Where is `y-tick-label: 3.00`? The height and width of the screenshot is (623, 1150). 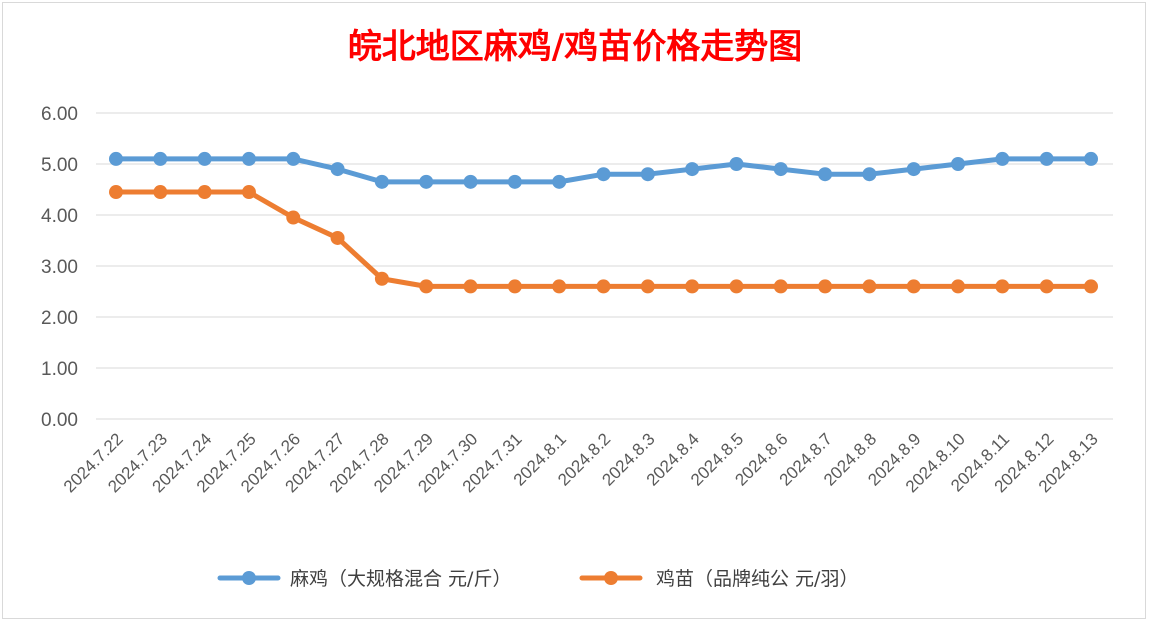 y-tick-label: 3.00 is located at coordinates (59, 267).